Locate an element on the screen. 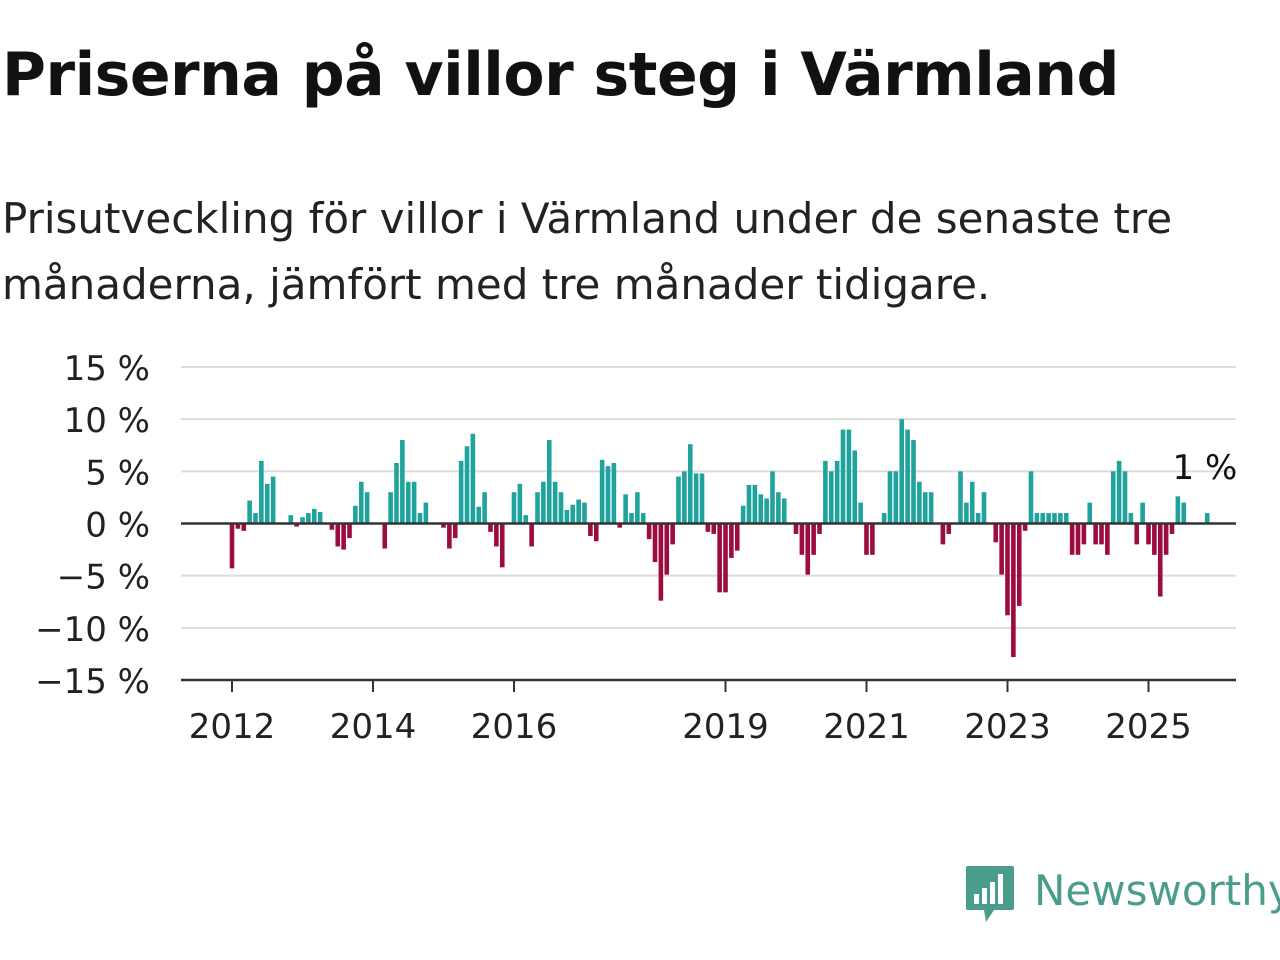 The width and height of the screenshot is (1280, 960). page-title: Priserna på villor steg i Värmland is located at coordinates (560, 75).